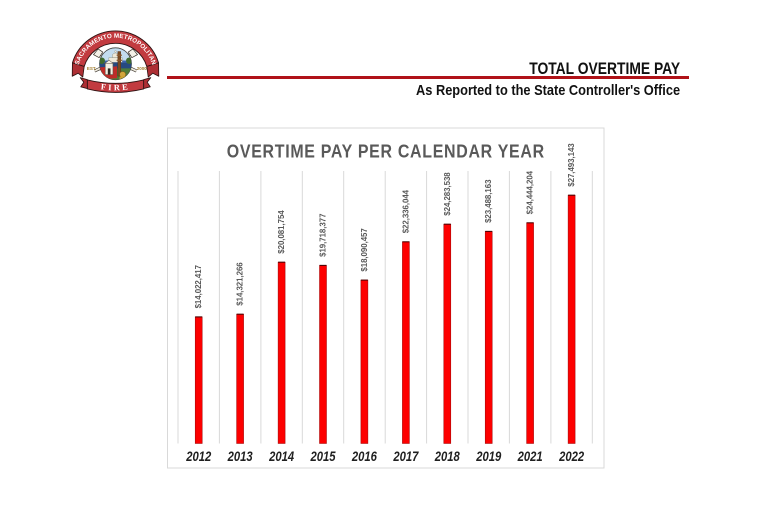 This screenshot has width=768, height=513. What do you see at coordinates (323, 457) in the screenshot?
I see `svg-text: 2015` at bounding box center [323, 457].